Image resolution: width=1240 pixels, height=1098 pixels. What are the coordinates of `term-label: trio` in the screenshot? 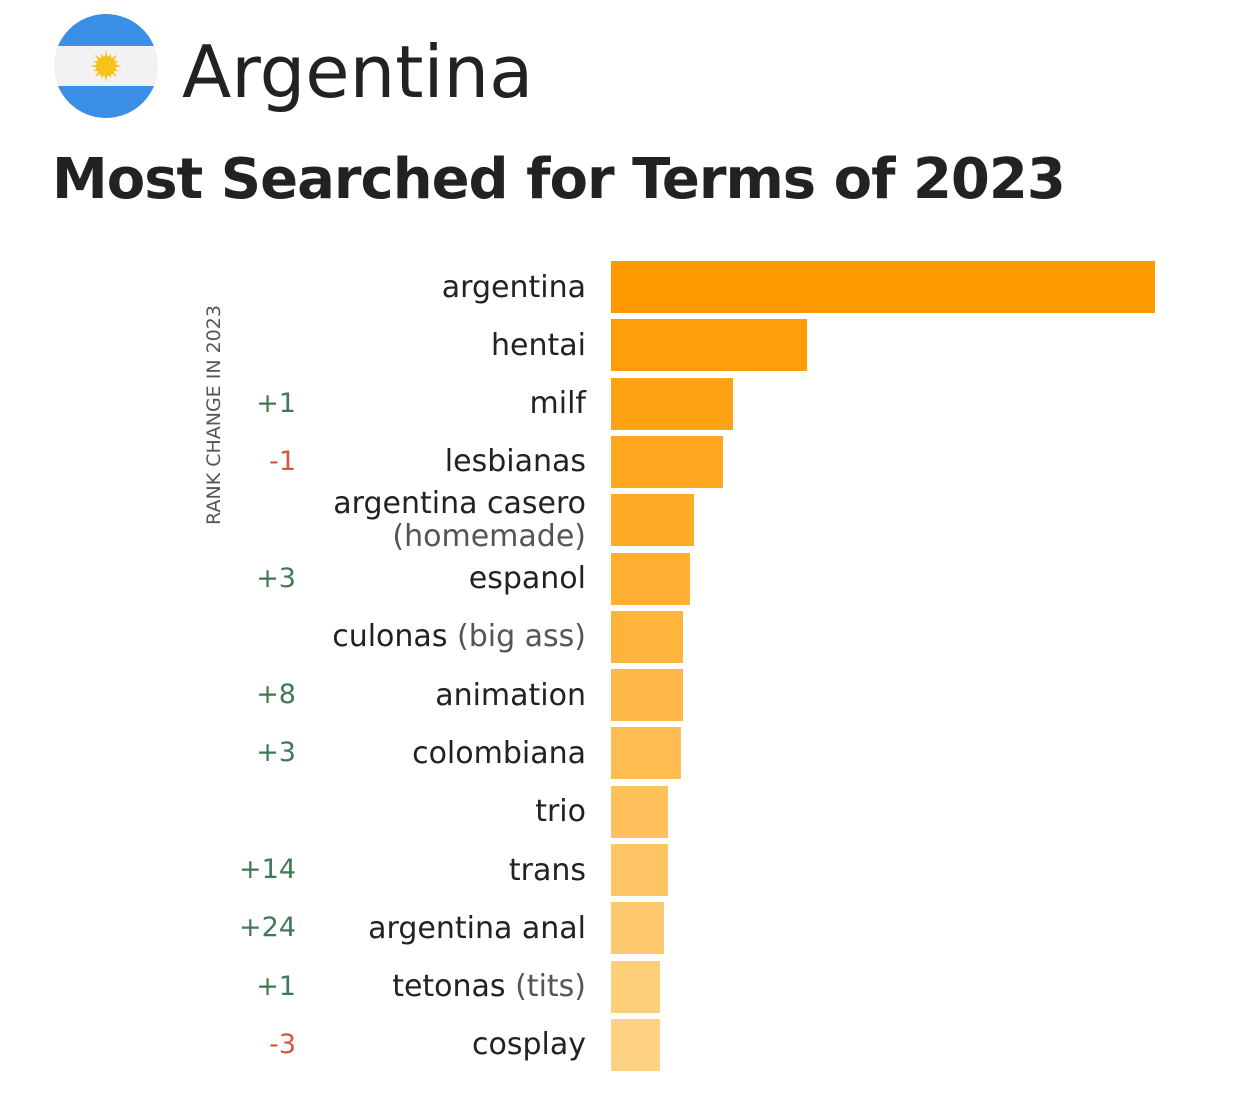 It's located at (421, 812).